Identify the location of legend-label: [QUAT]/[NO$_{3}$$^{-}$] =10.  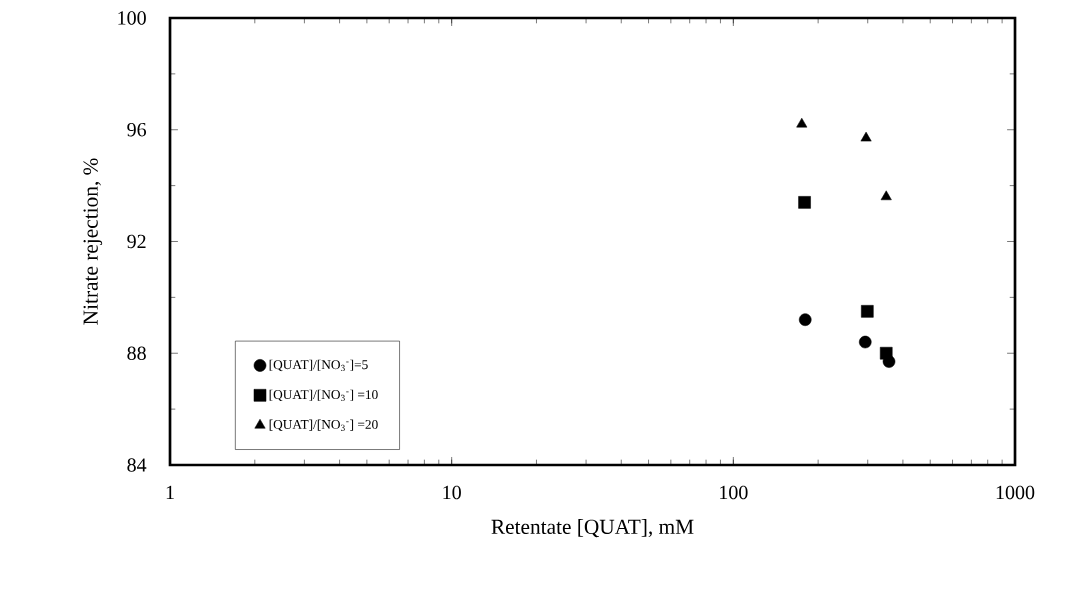
(323, 395).